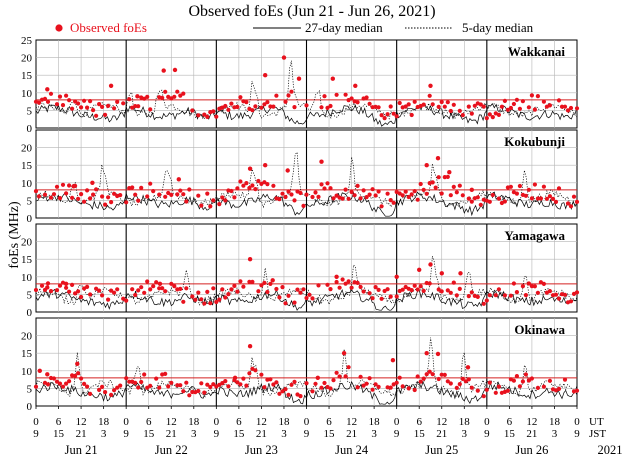 The image size is (640, 457). I want to click on legend-27day-label: 27-day median, so click(344, 27).